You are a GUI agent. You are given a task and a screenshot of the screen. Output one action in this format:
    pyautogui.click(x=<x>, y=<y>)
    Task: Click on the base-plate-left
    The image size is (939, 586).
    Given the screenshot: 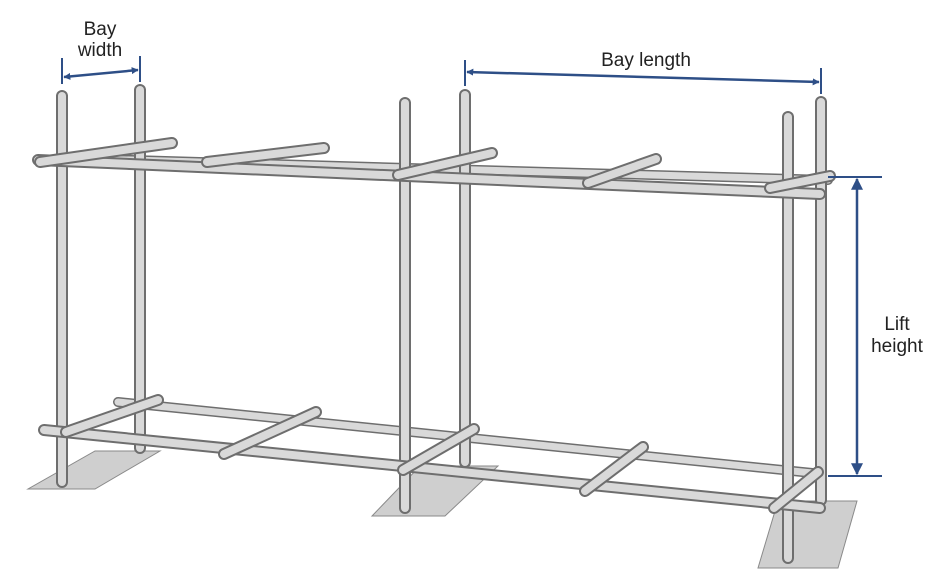 What is the action you would take?
    pyautogui.click(x=94, y=470)
    